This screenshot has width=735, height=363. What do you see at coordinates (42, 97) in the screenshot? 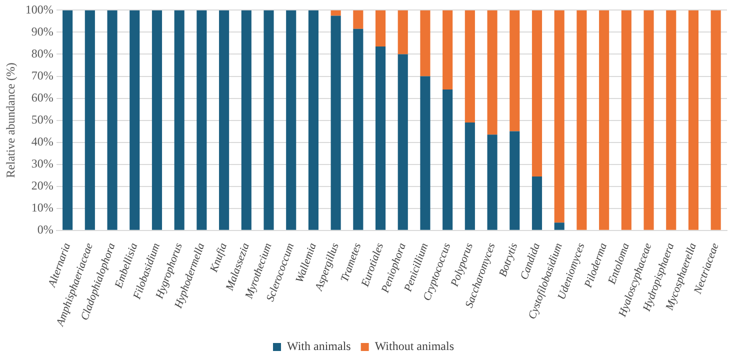
I see `y-tick-label: 60%` at bounding box center [42, 97].